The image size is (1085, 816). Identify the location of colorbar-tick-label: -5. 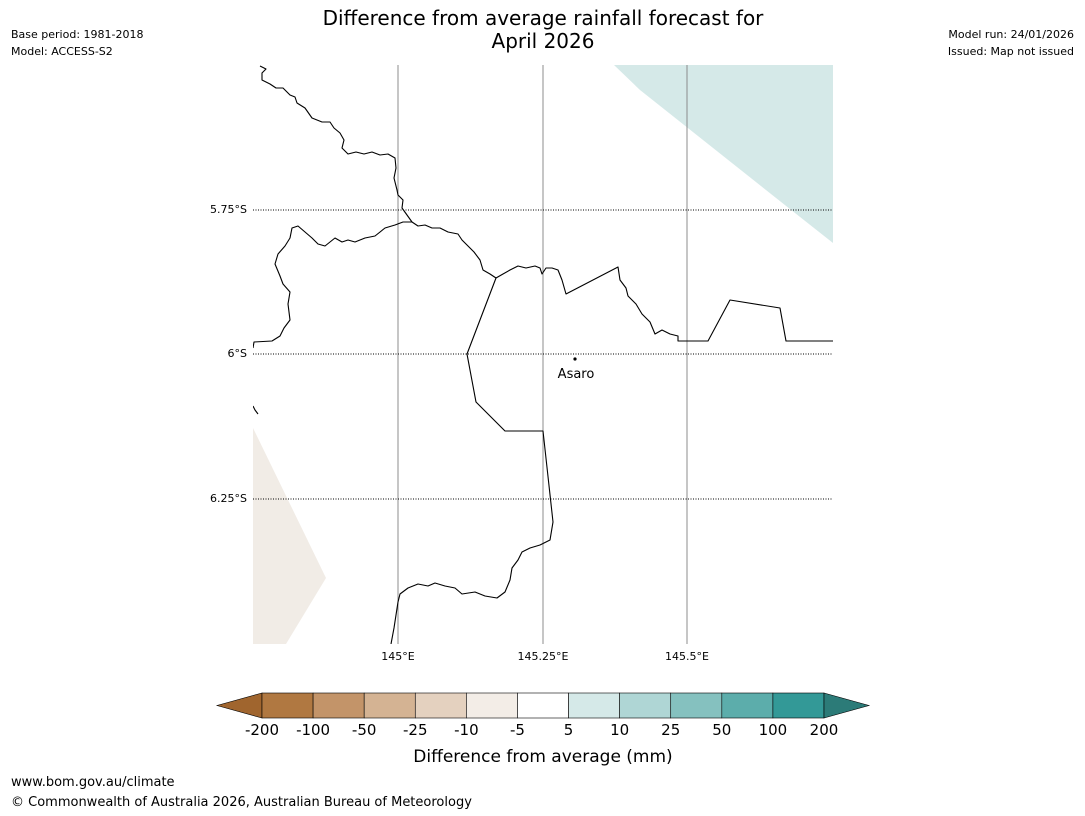
(517, 730).